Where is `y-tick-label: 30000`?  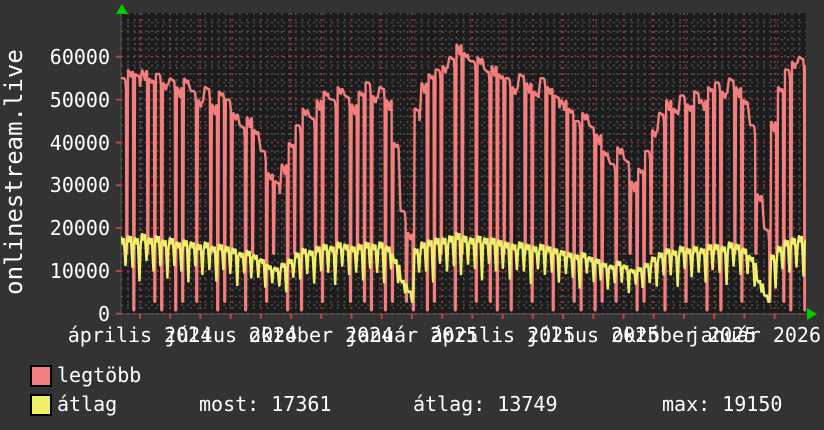 y-tick-label: 30000 is located at coordinates (79, 185).